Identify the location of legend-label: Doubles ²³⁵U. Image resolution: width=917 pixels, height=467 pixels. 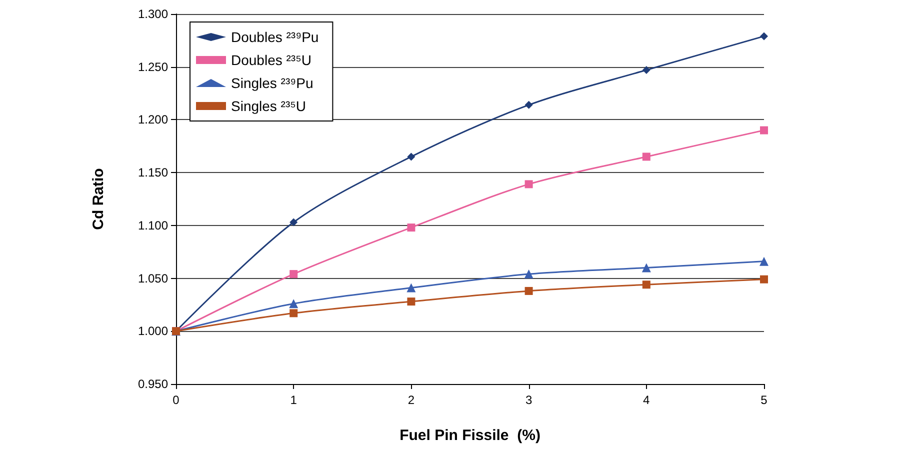
(271, 60).